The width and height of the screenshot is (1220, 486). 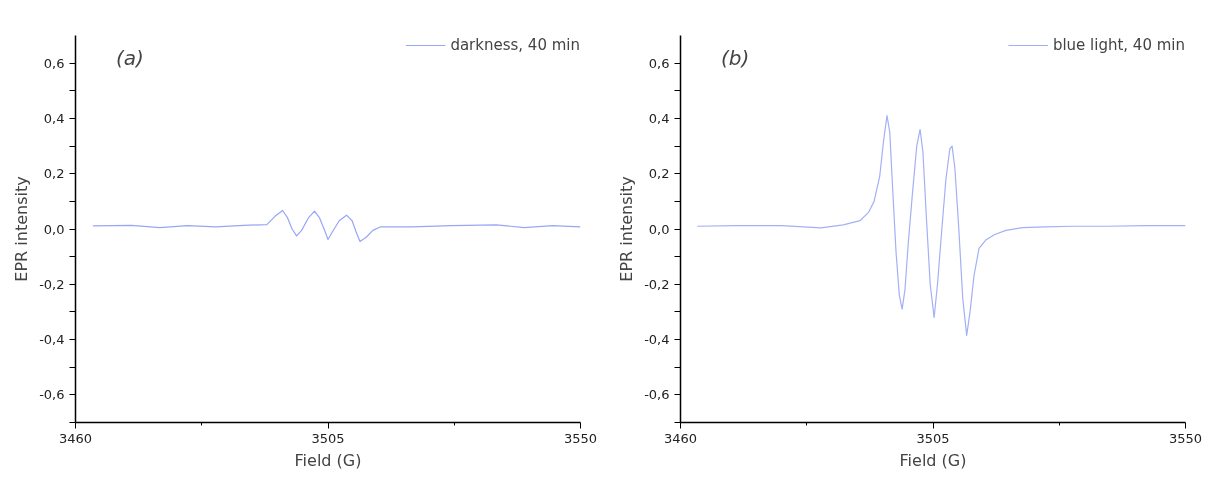 What do you see at coordinates (735, 58) in the screenshot?
I see `annotation: (b)` at bounding box center [735, 58].